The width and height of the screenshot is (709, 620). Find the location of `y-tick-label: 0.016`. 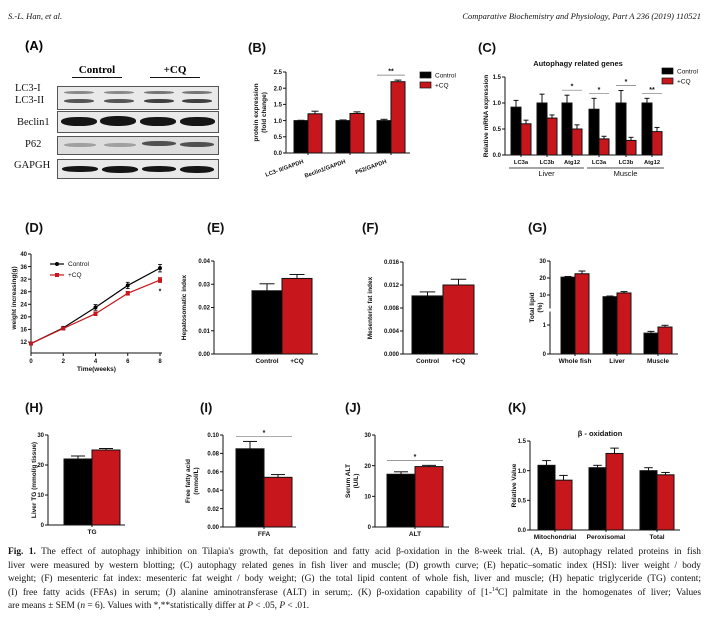

y-tick-label: 0.016 is located at coordinates (392, 263).